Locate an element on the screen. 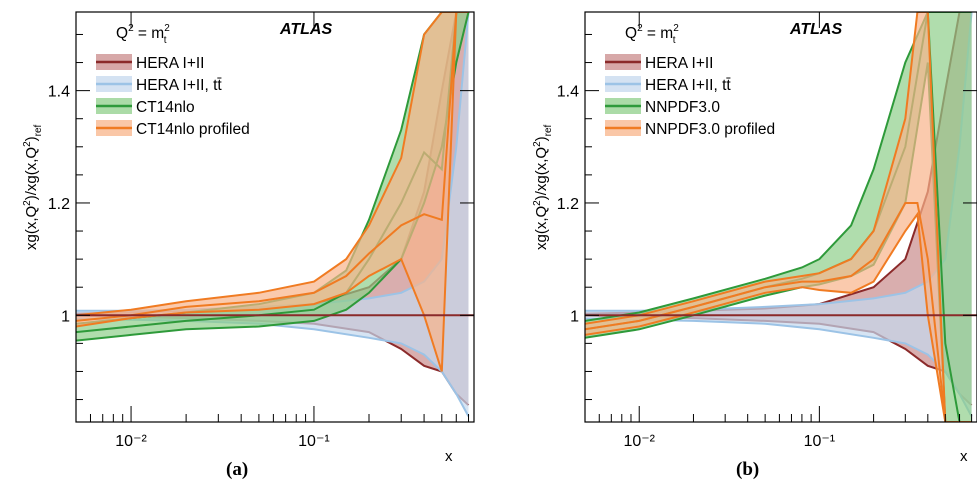 The image size is (977, 484). y-tick-label-a-2: 1.4 is located at coordinates (59, 92).